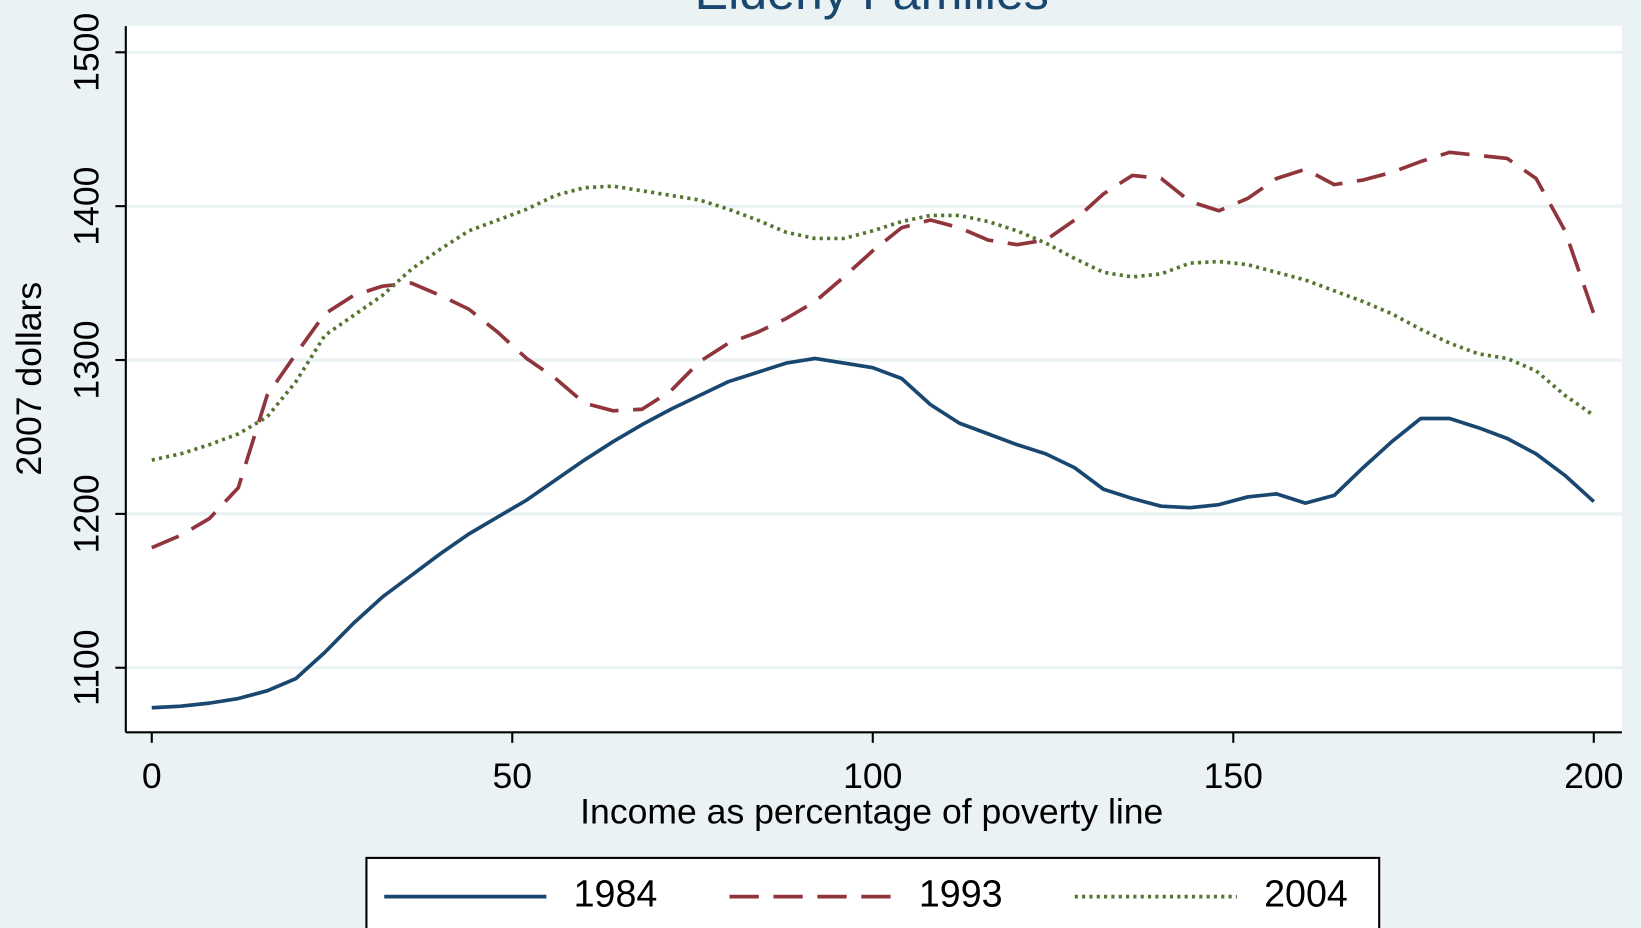 This screenshot has height=928, width=1641. What do you see at coordinates (1233, 776) in the screenshot?
I see `x-tick-label: 150` at bounding box center [1233, 776].